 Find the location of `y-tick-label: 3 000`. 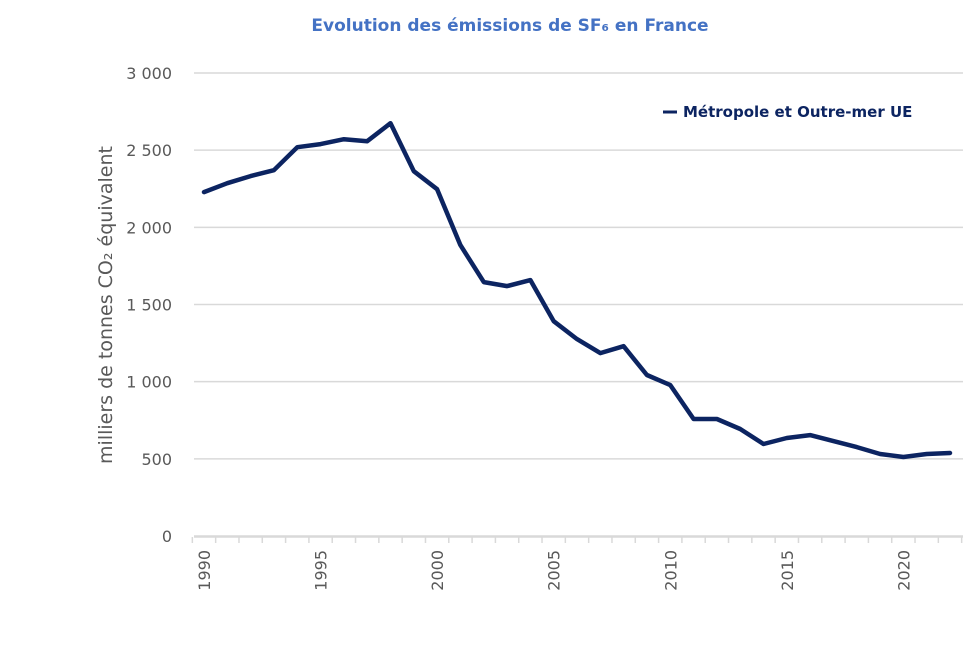

y-tick-label: 3 000 is located at coordinates (149, 73).